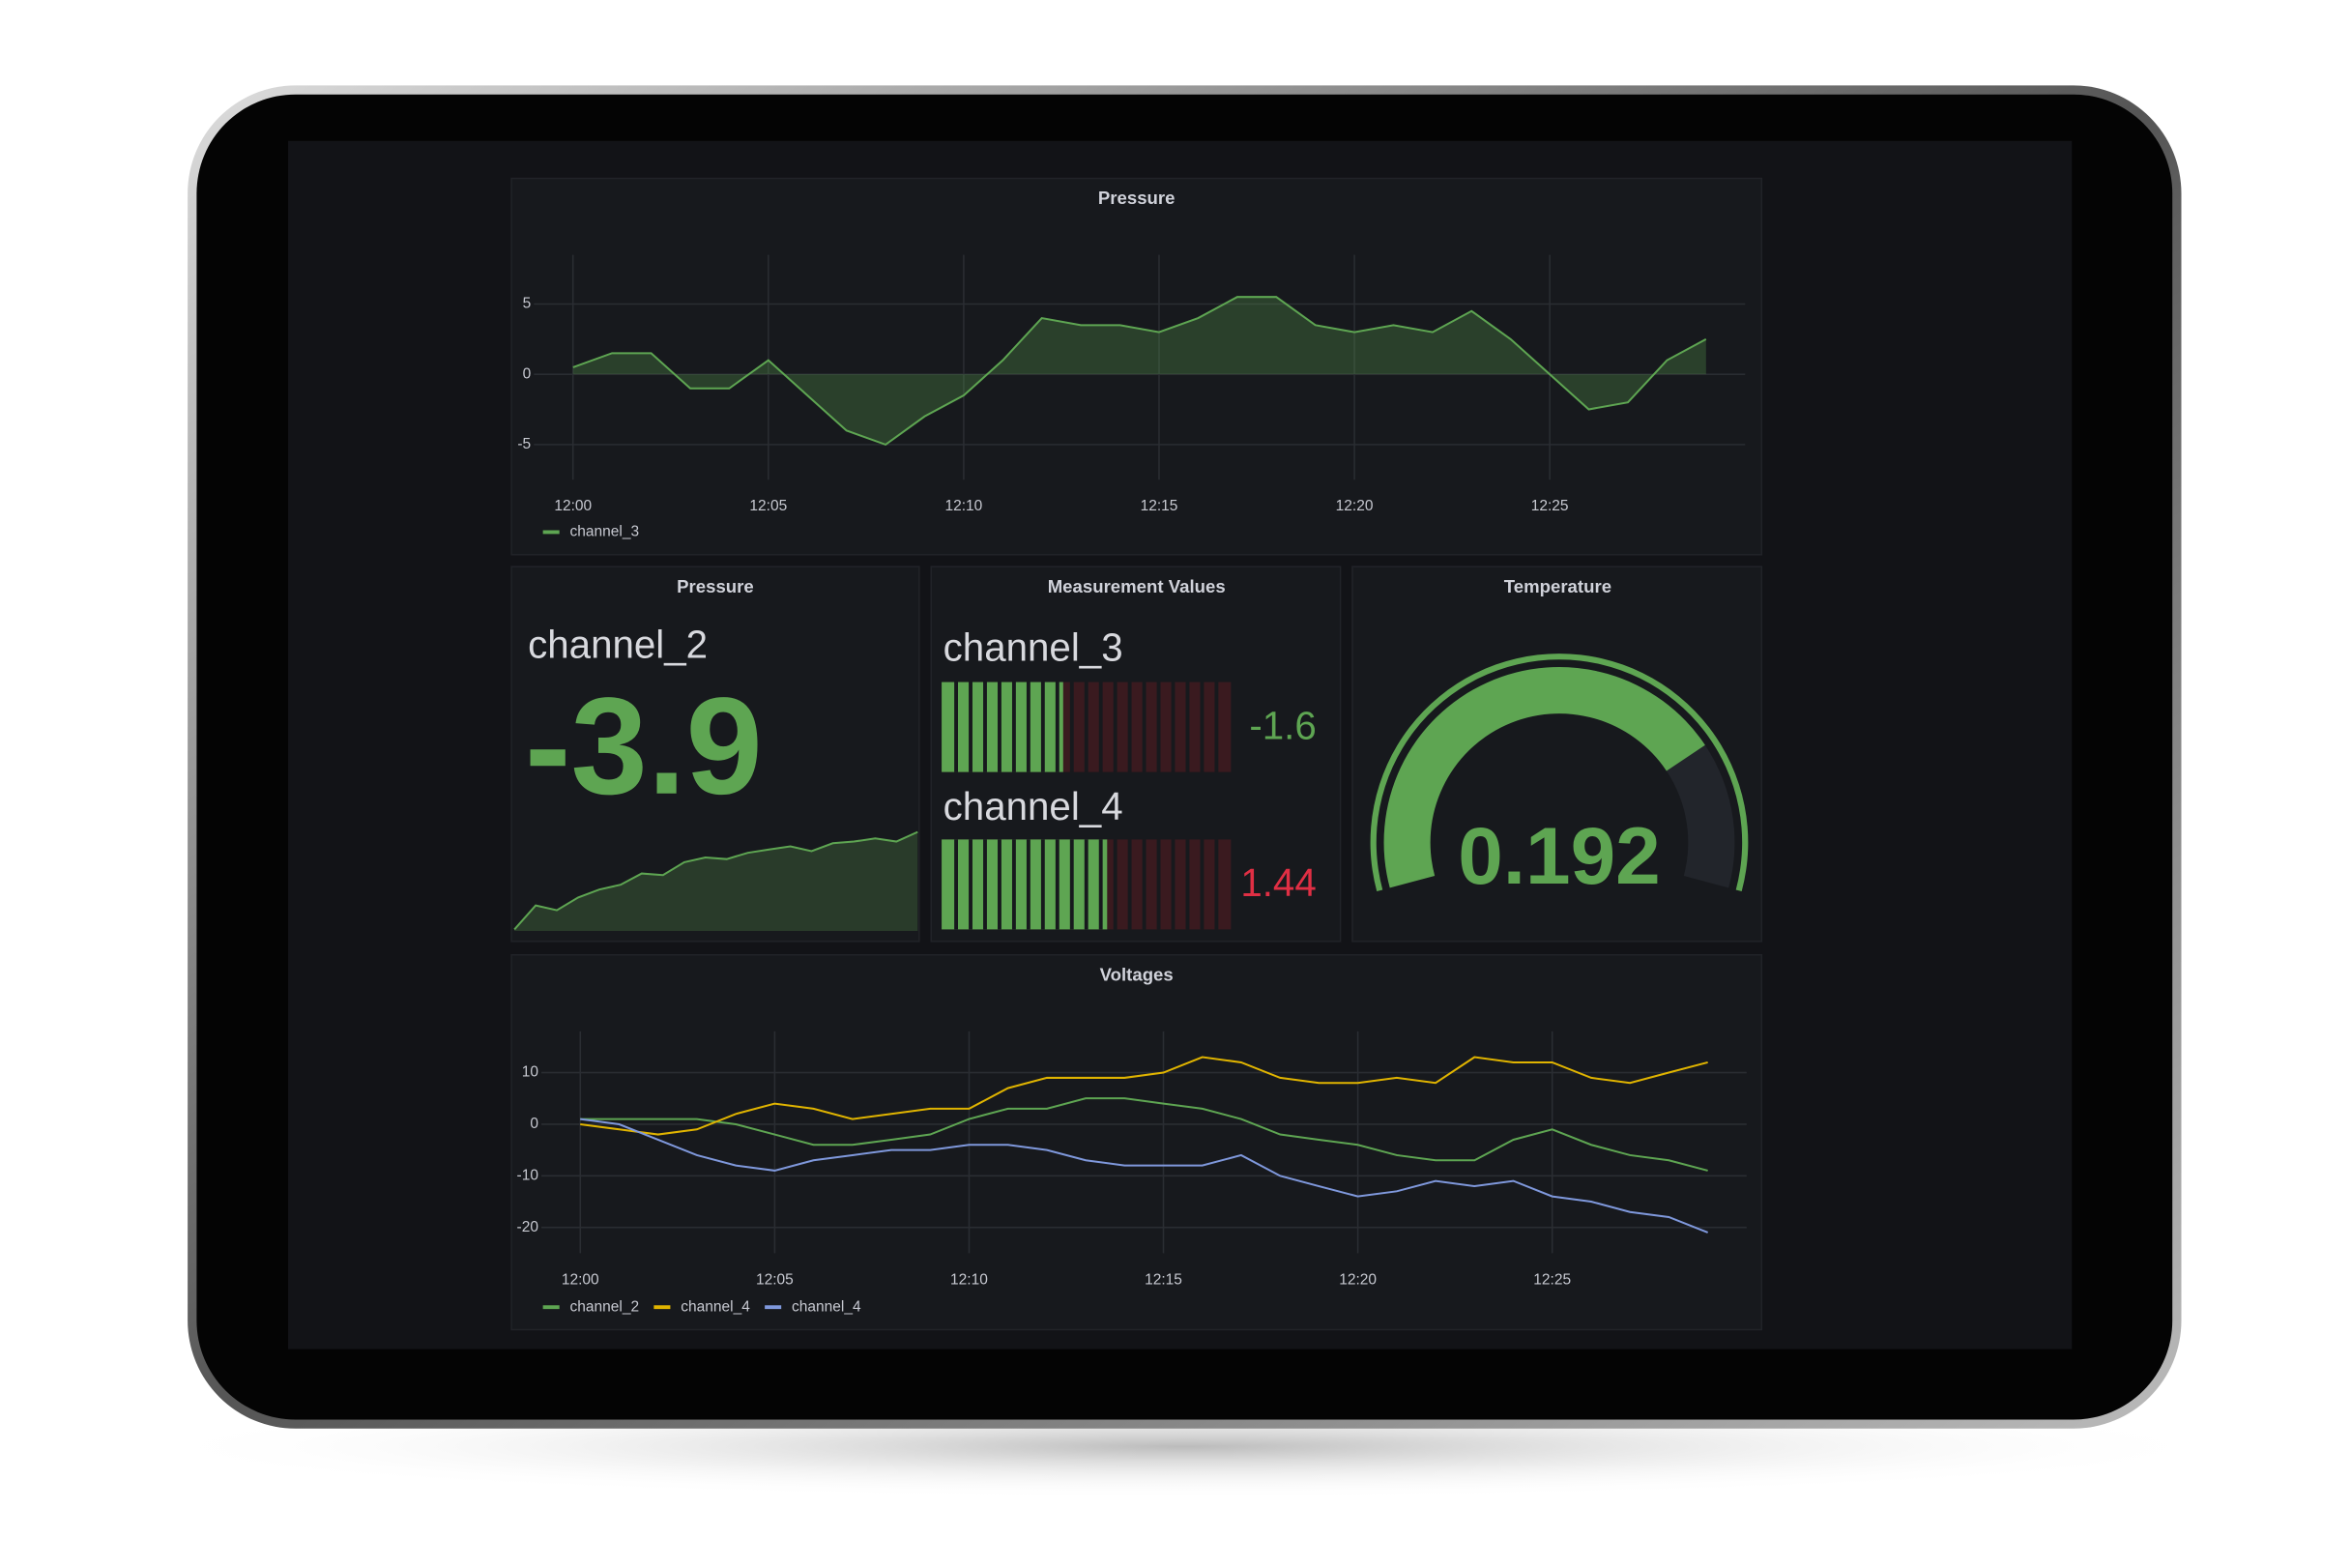 This screenshot has width=2351, height=1568. Describe the element at coordinates (524, 444) in the screenshot. I see `y-tick-label: -5` at that location.